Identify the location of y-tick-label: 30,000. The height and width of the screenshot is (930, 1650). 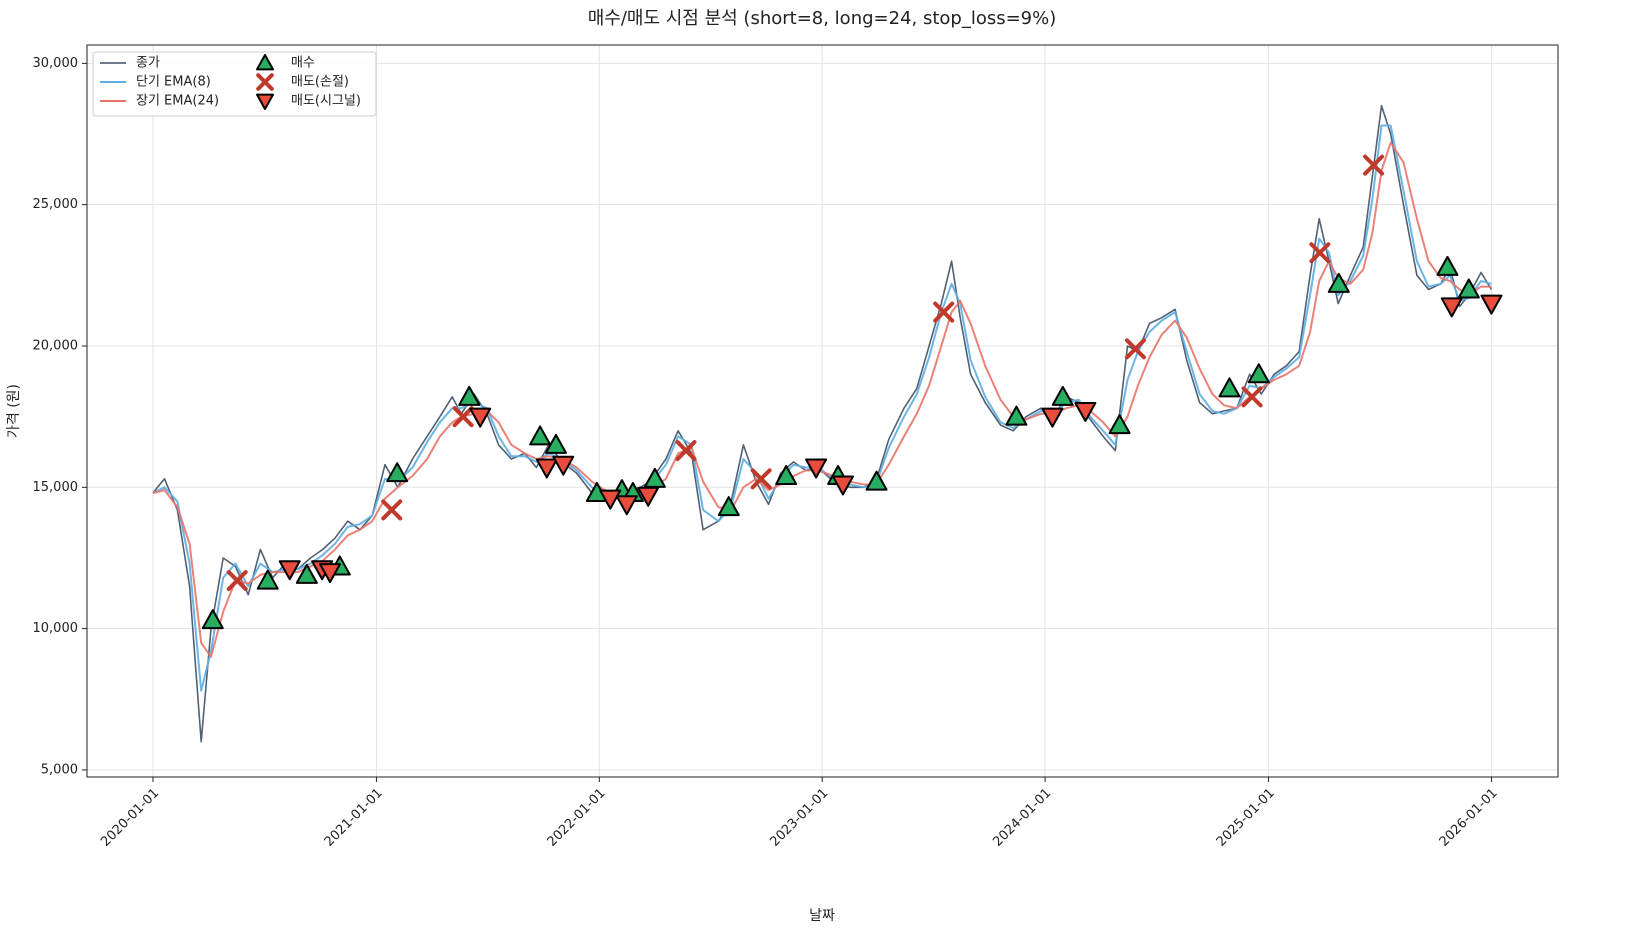
(56, 63).